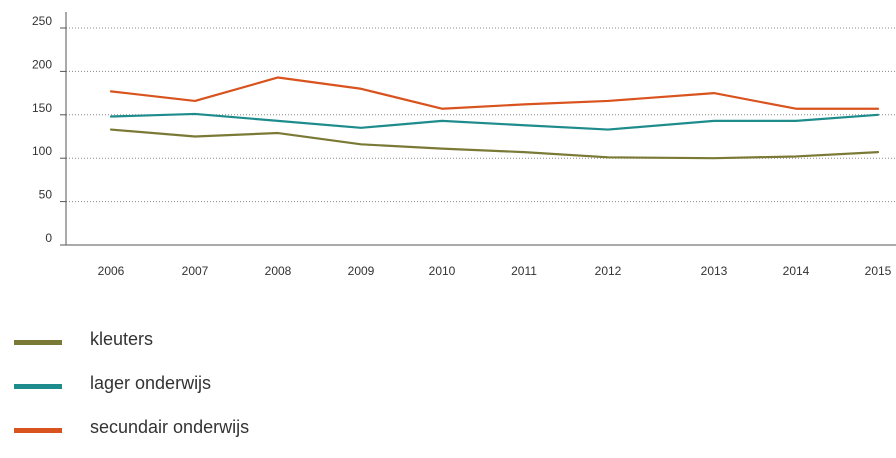 The image size is (896, 458). I want to click on y-tick-label-250: 250, so click(42, 21).